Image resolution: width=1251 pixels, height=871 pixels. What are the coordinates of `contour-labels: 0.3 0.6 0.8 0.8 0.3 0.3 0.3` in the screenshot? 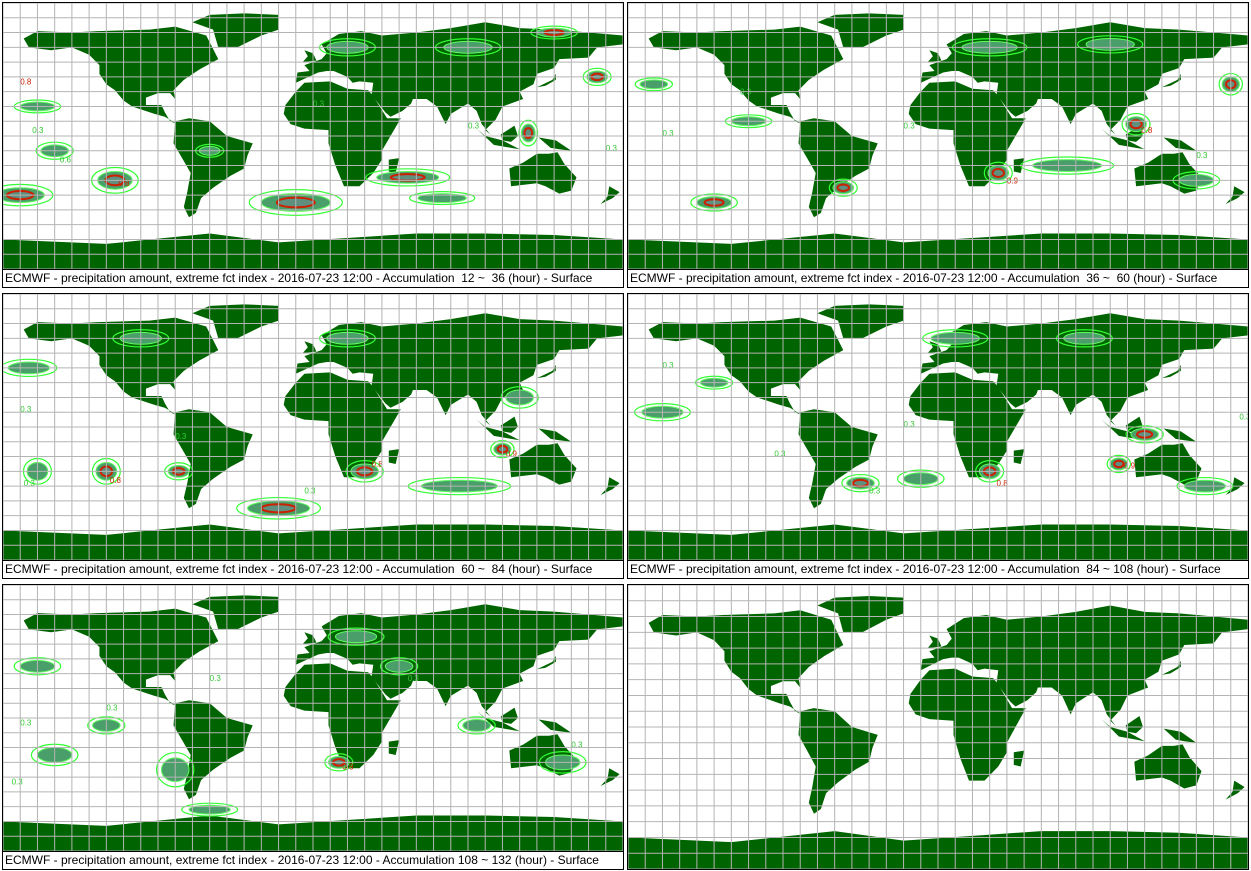 It's located at (318, 132).